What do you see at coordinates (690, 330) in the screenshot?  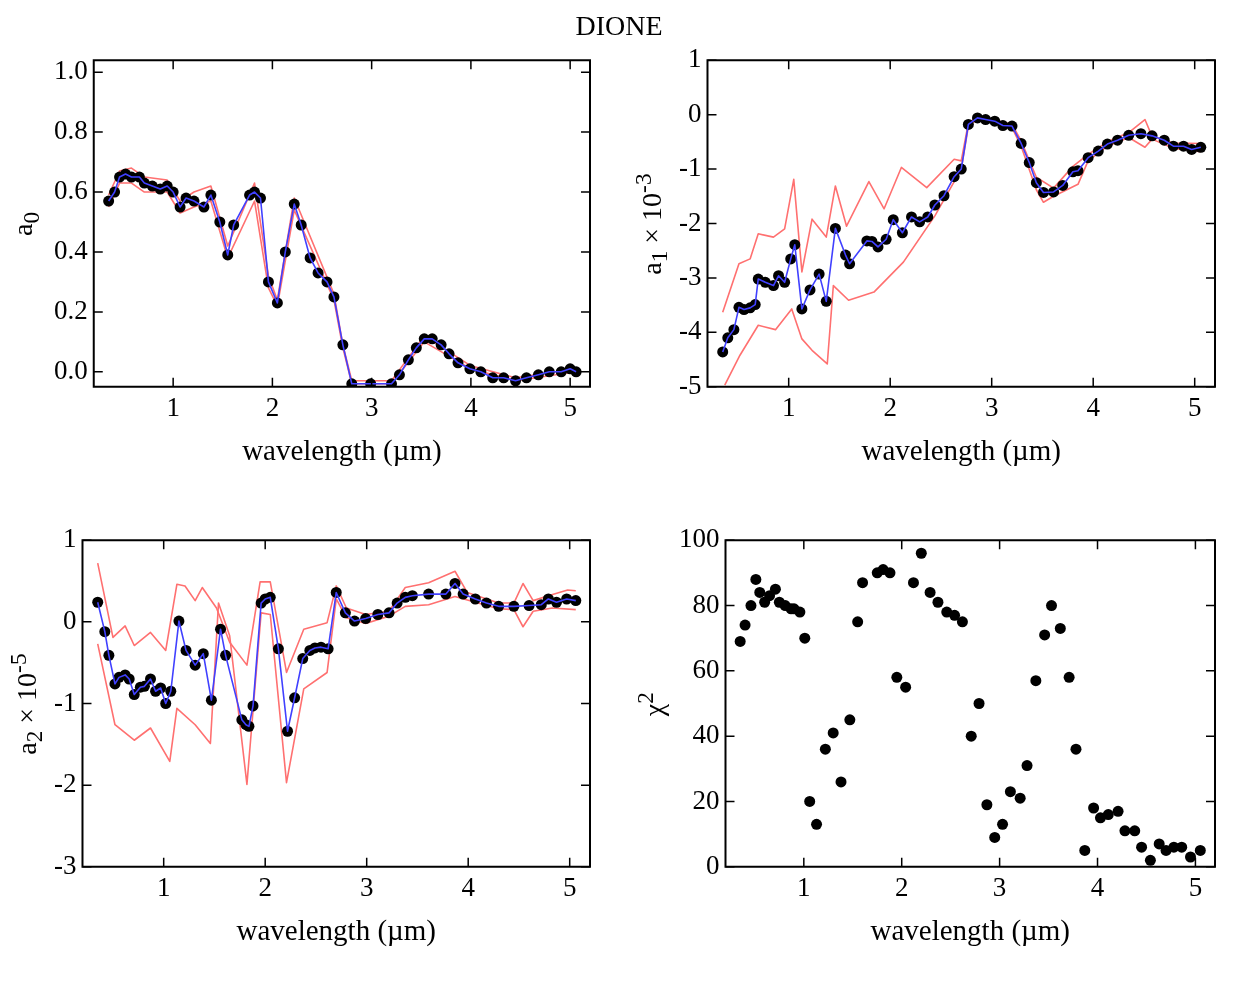 I see `y-tick-label: -4` at bounding box center [690, 330].